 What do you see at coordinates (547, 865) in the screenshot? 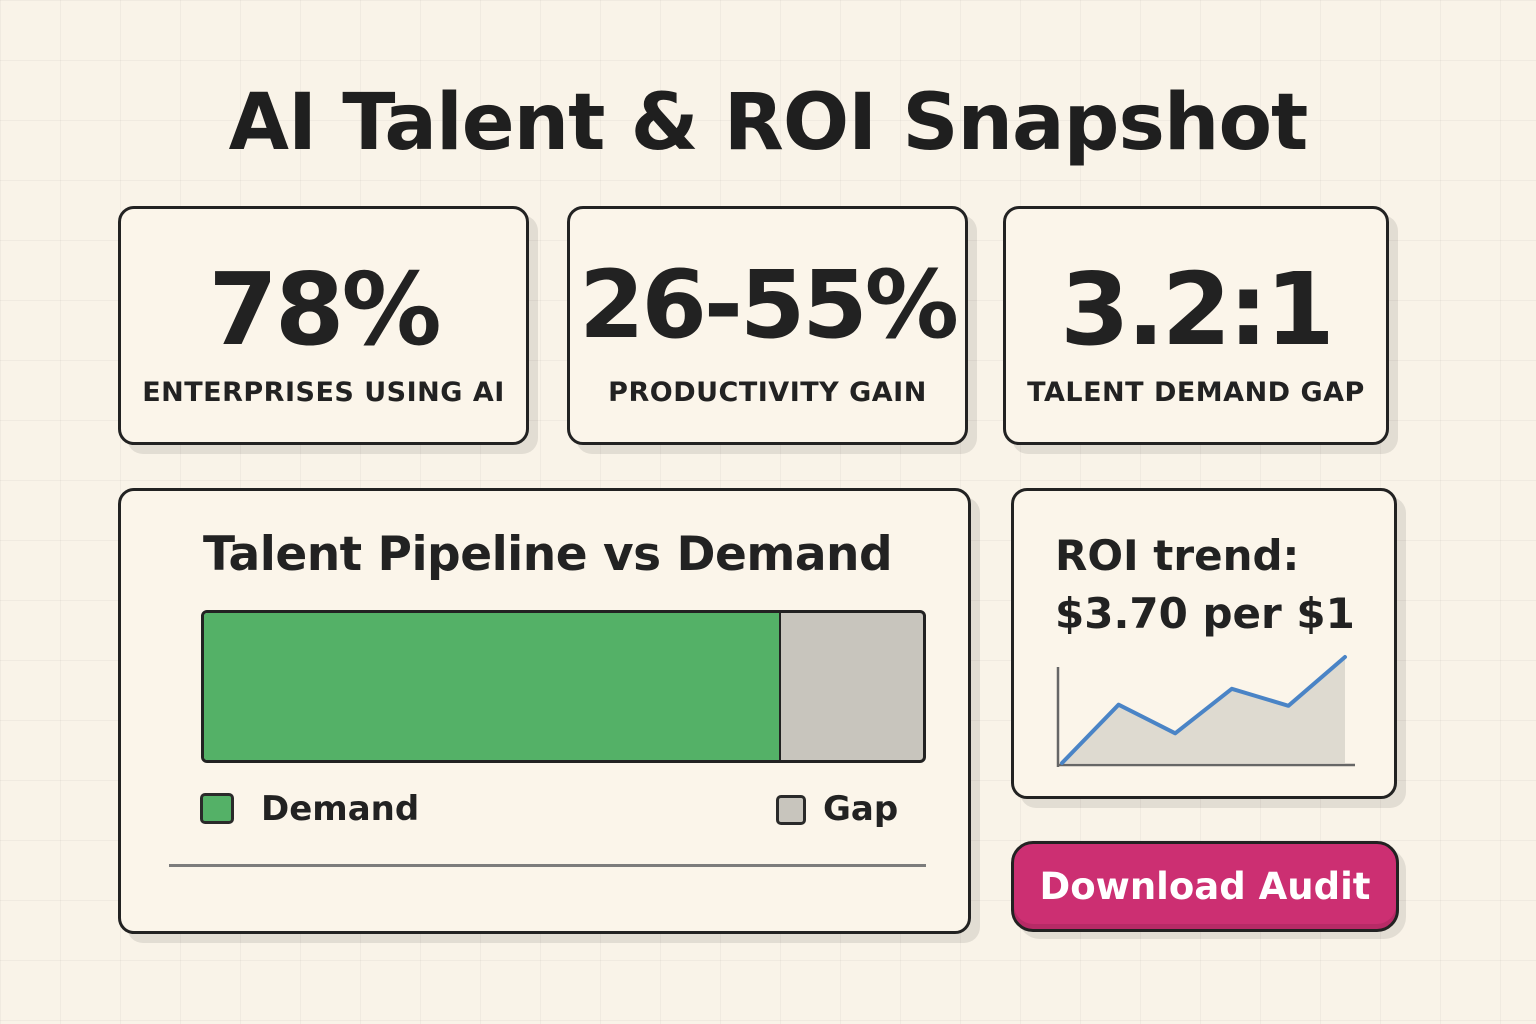
I see `divider` at bounding box center [547, 865].